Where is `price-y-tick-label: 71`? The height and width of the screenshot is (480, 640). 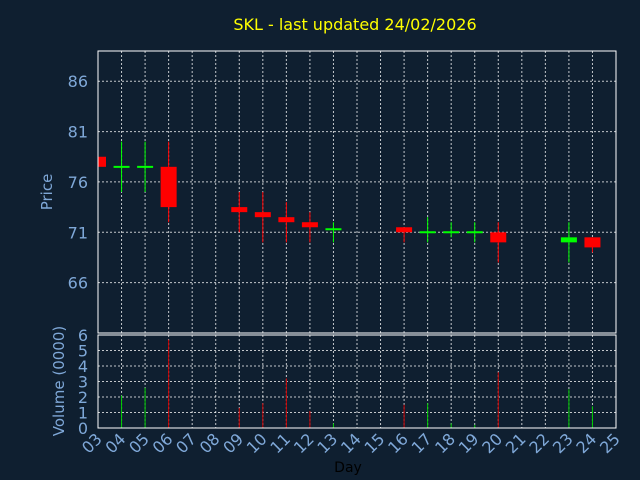
price-y-tick-label: 71 is located at coordinates (78, 232).